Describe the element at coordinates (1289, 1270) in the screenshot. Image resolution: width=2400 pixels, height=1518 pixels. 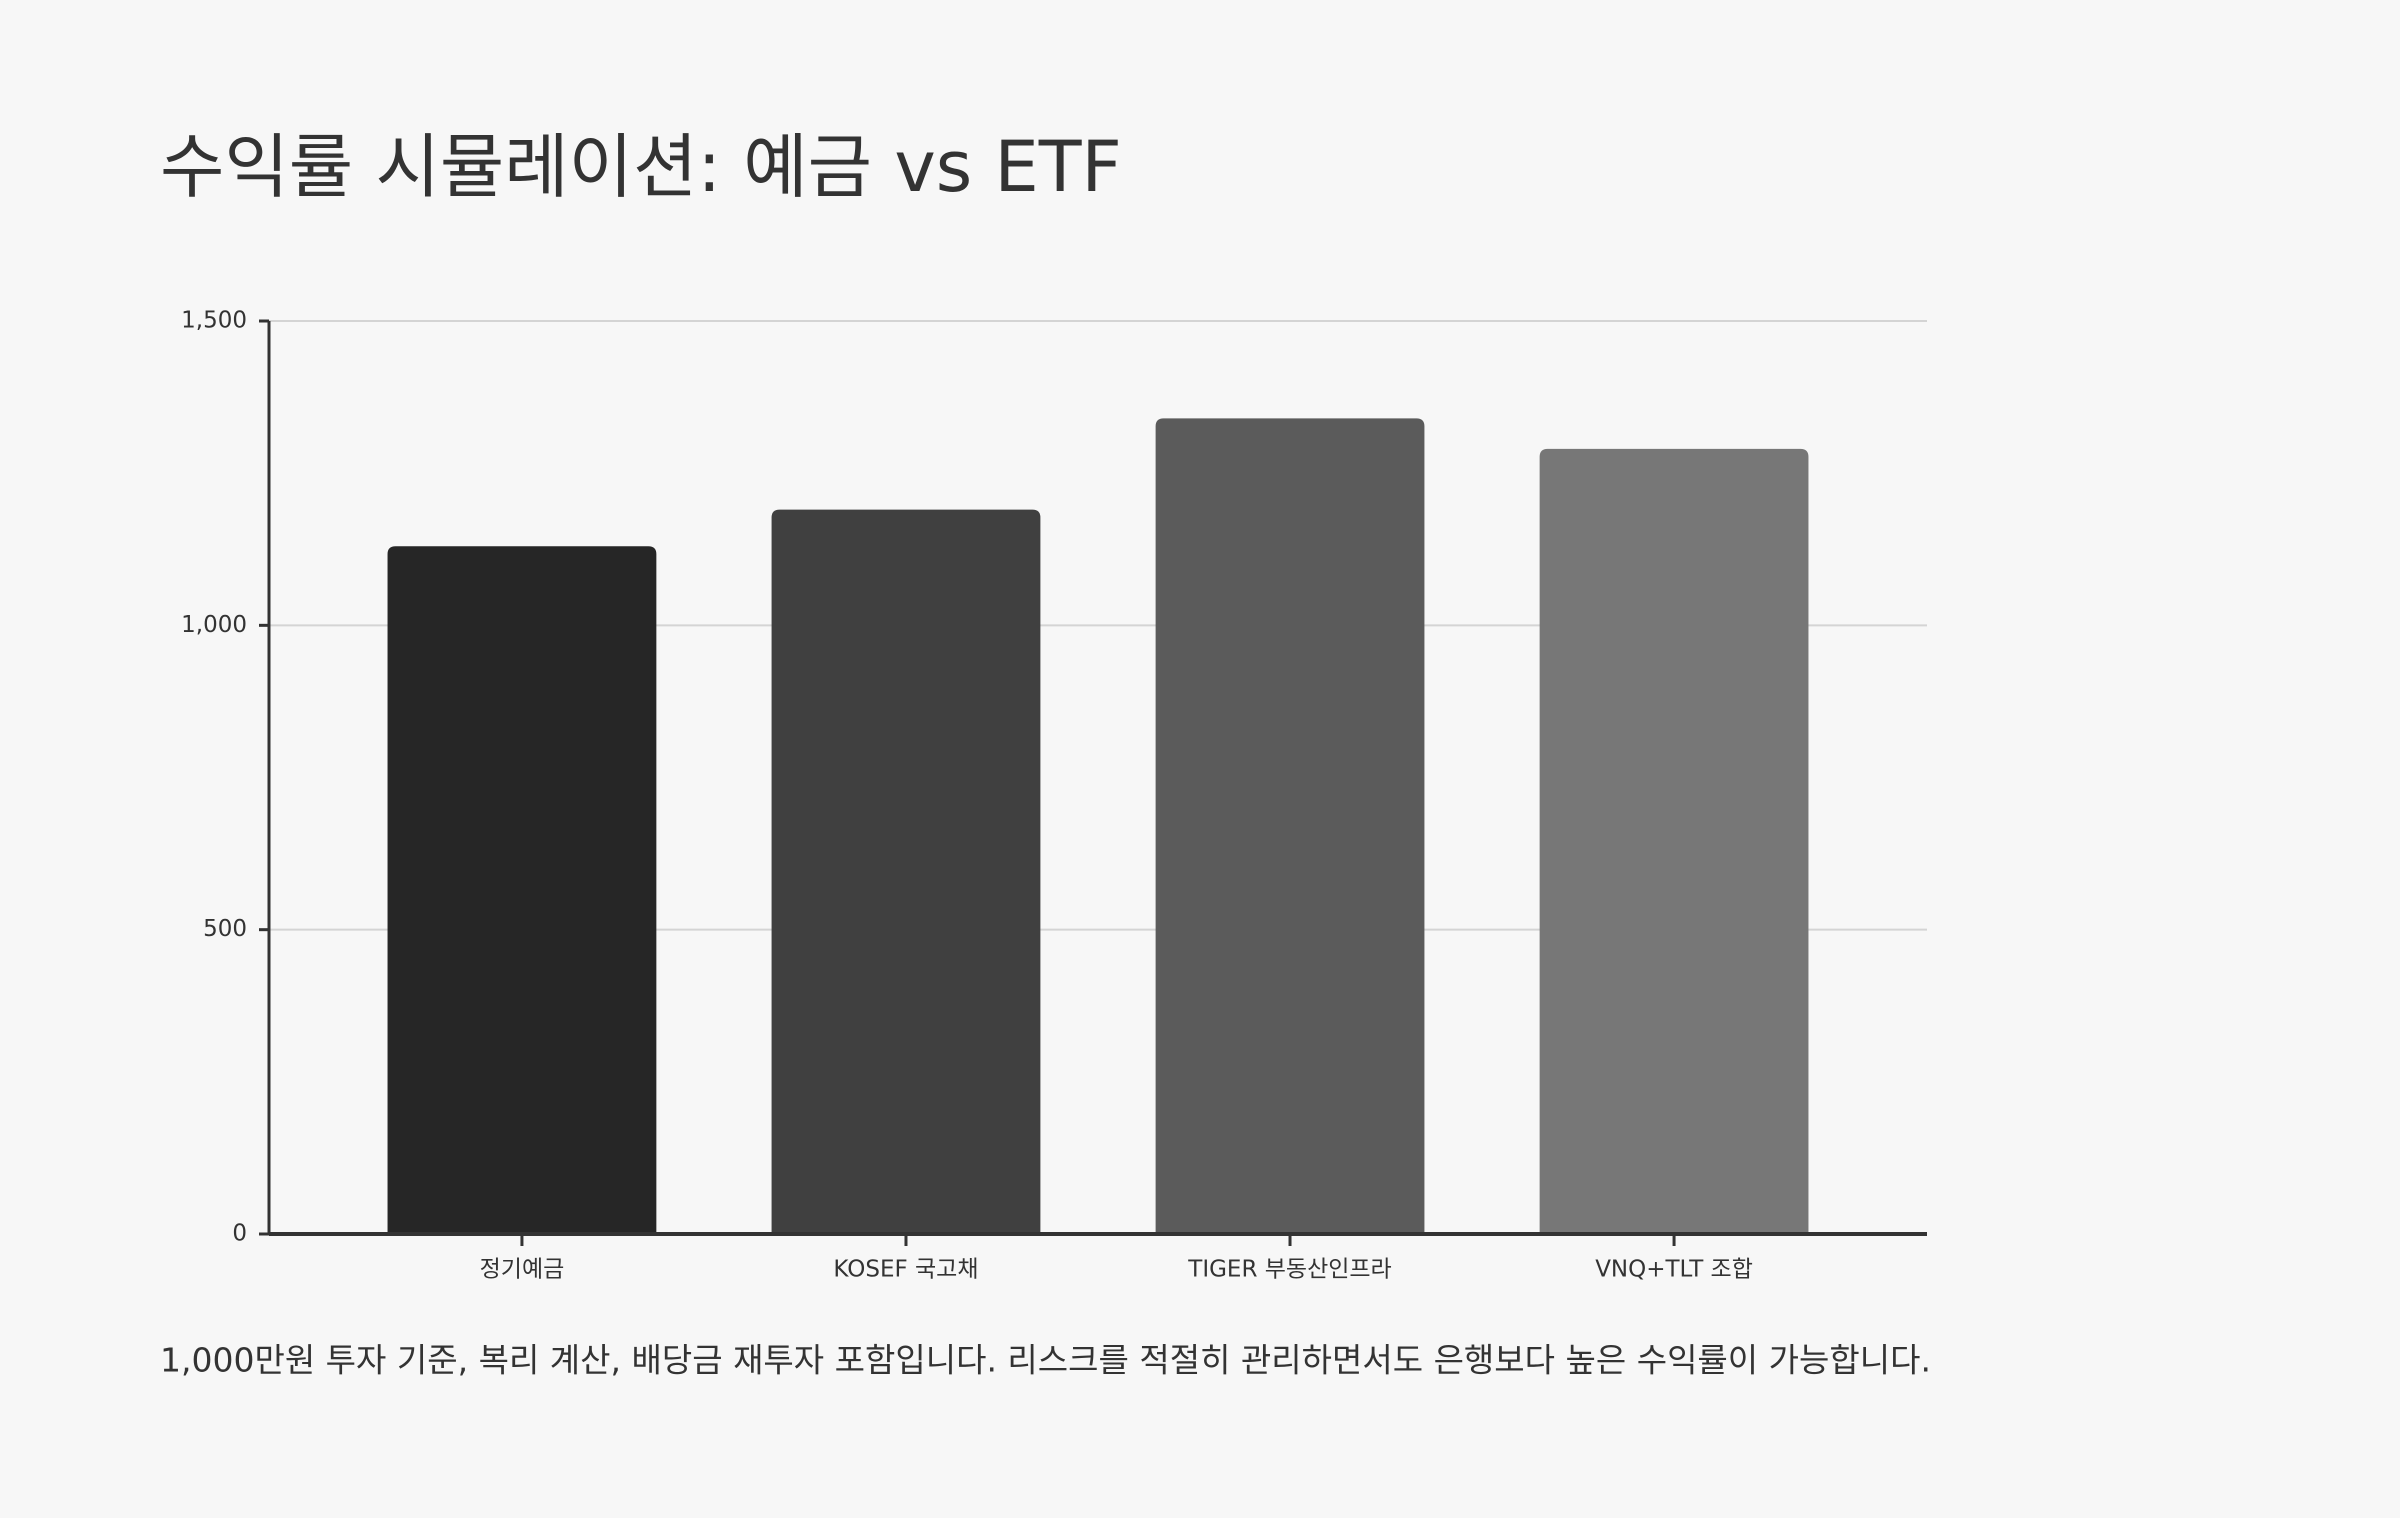
I see `x-tick-label: TIGER 부동산인프라` at that location.